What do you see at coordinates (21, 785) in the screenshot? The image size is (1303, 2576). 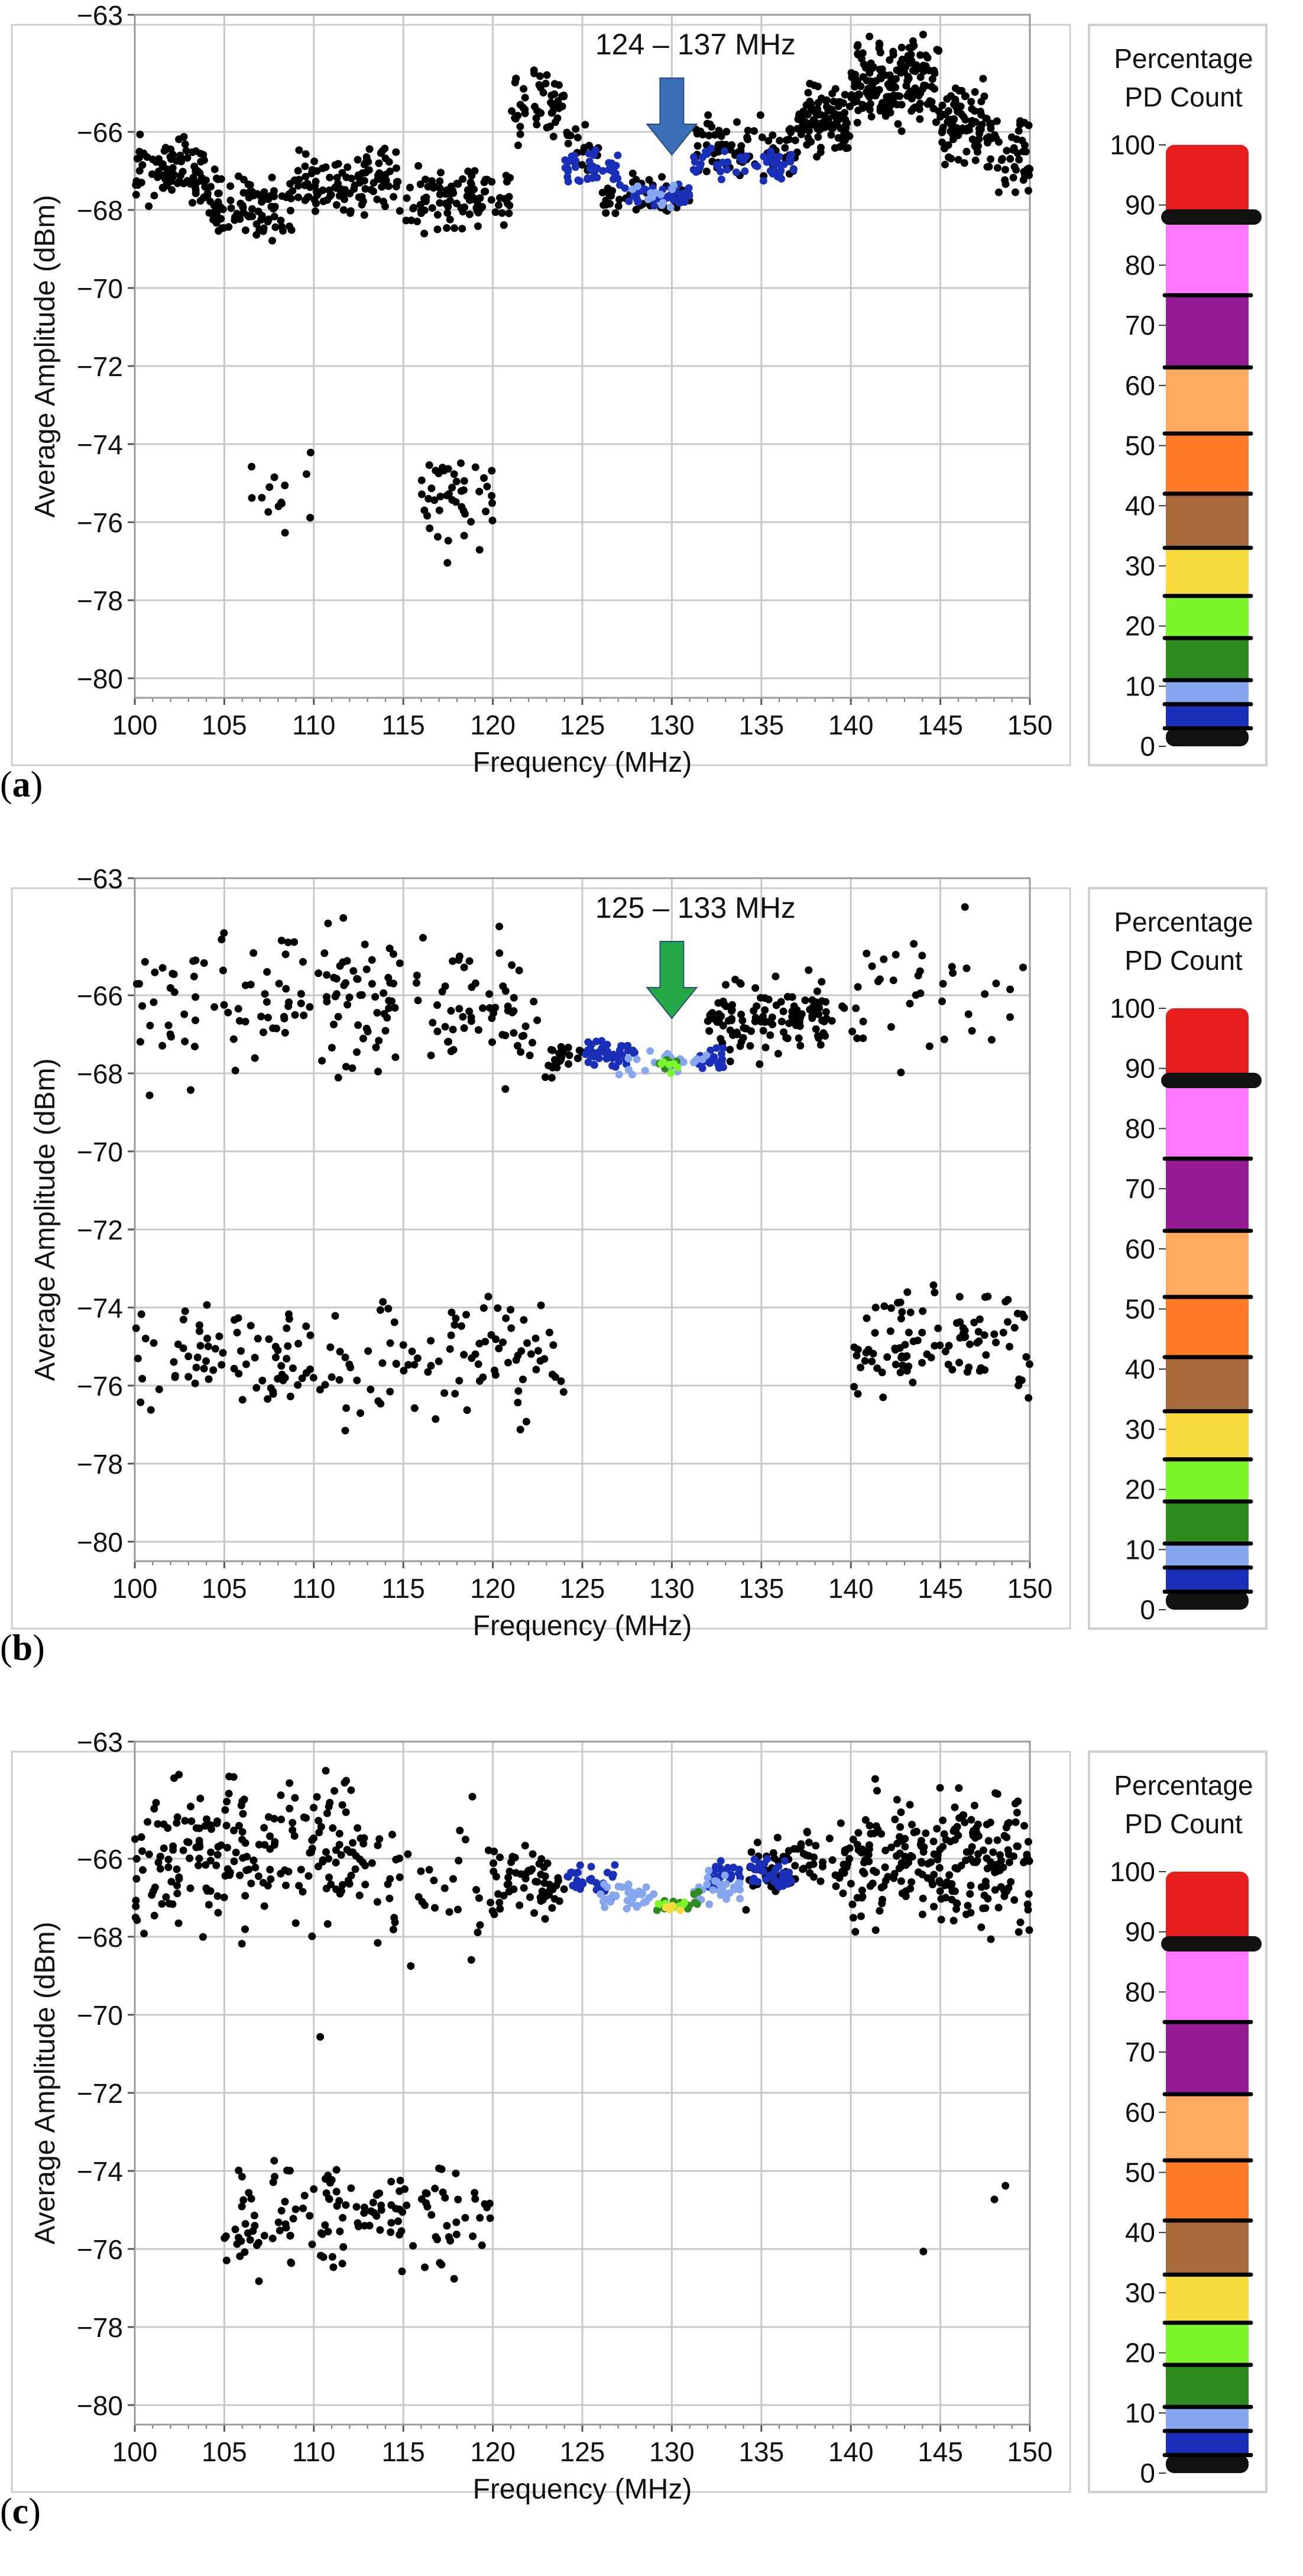 I see `panel-label-a: (a)` at bounding box center [21, 785].